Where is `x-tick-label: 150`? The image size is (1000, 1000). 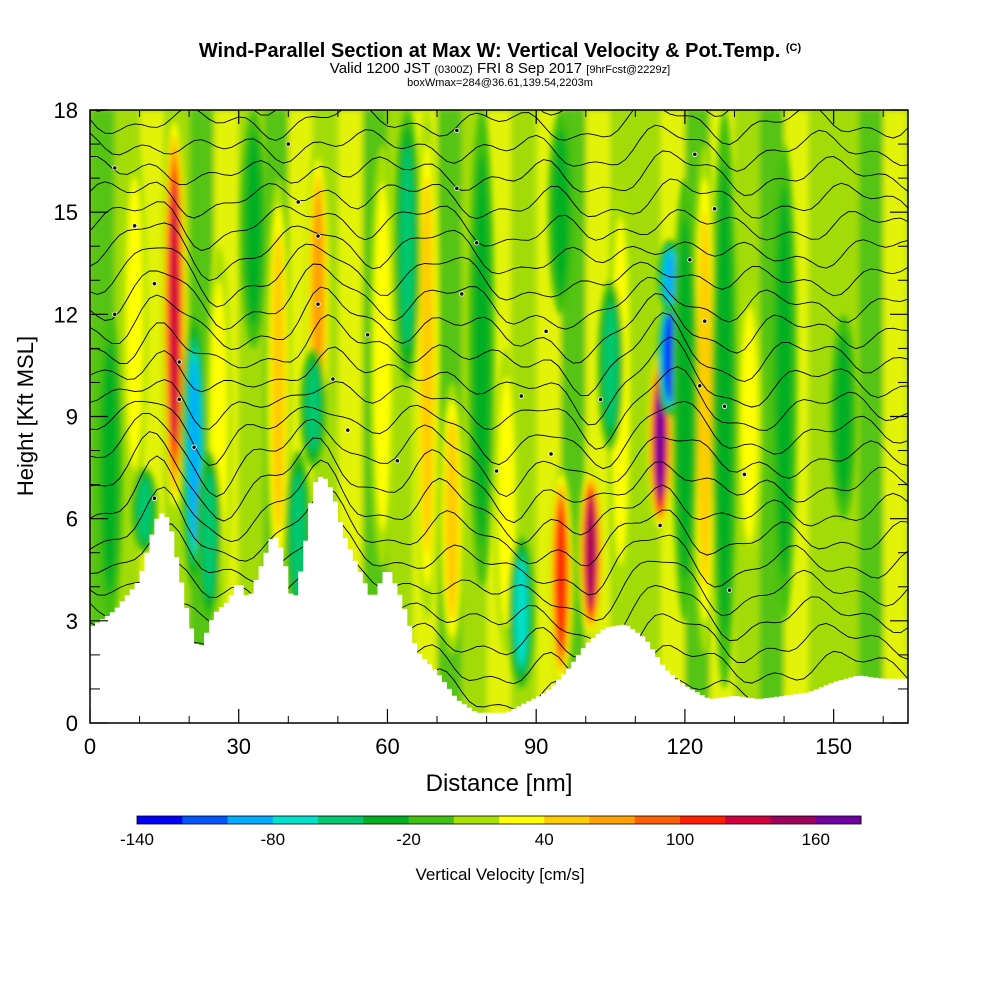 x-tick-label: 150 is located at coordinates (833, 746).